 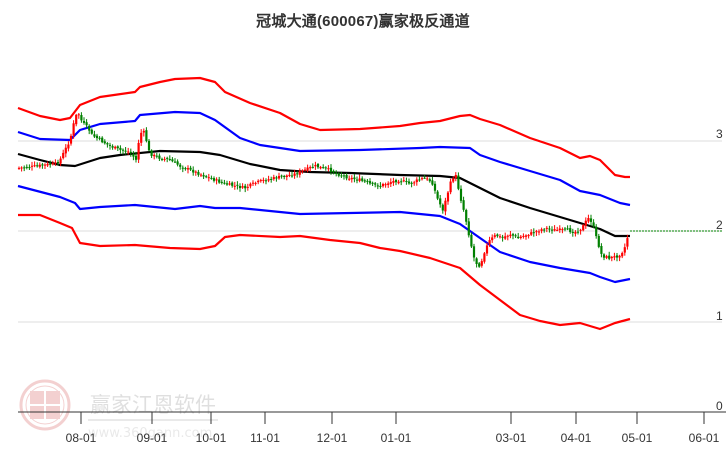 I want to click on y-tick-3: 3, so click(x=719, y=134).